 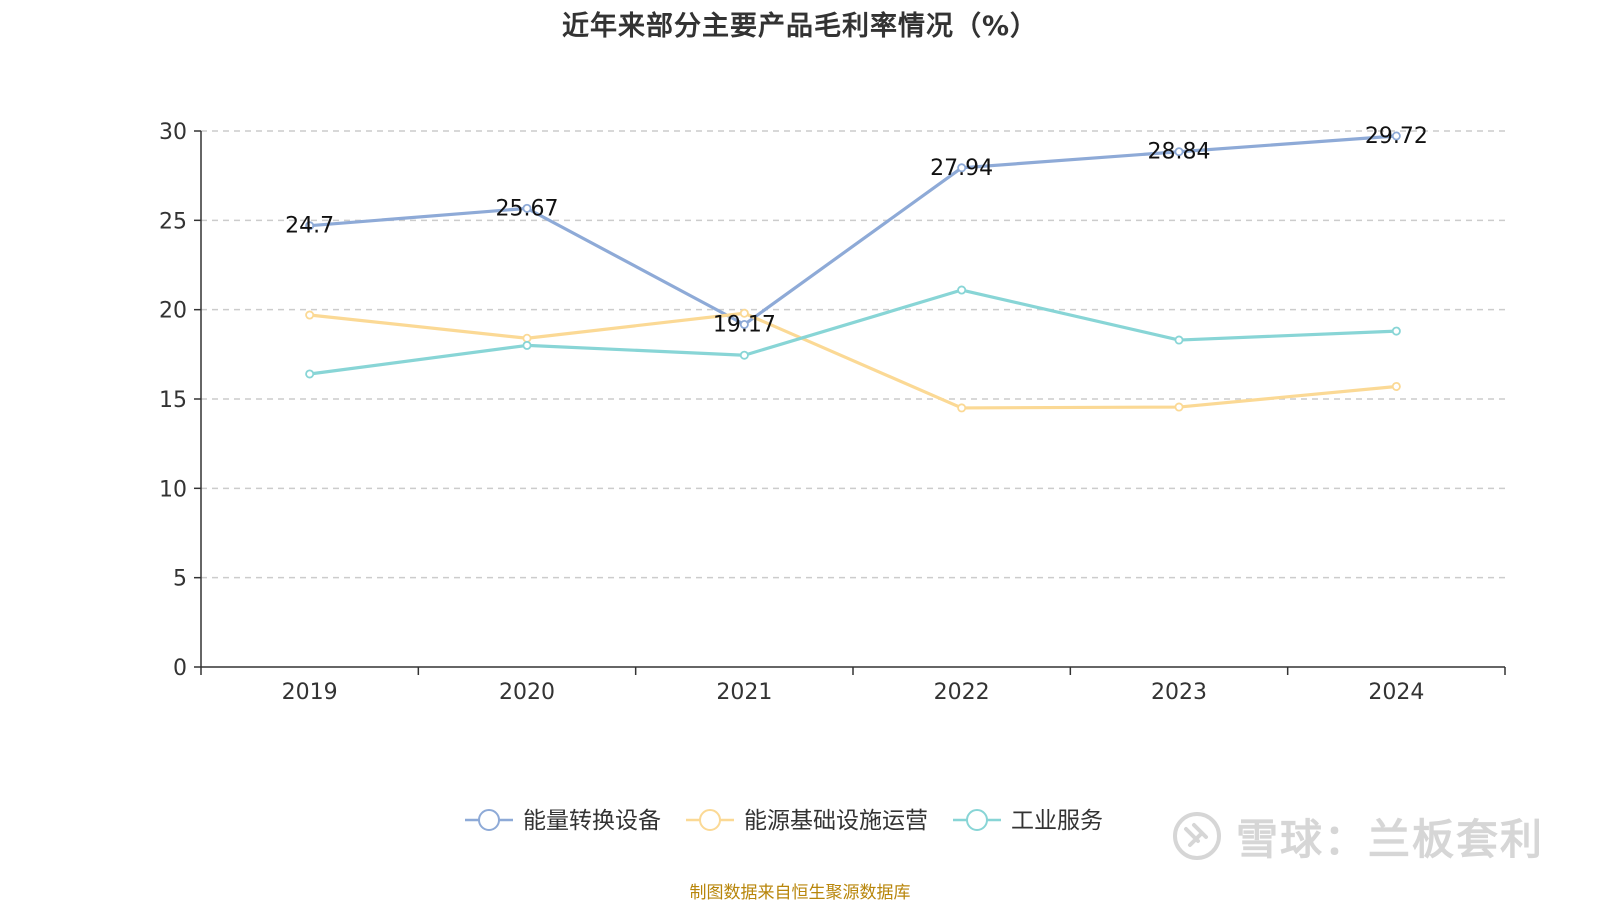 I want to click on data-label: 25.67, so click(x=527, y=208).